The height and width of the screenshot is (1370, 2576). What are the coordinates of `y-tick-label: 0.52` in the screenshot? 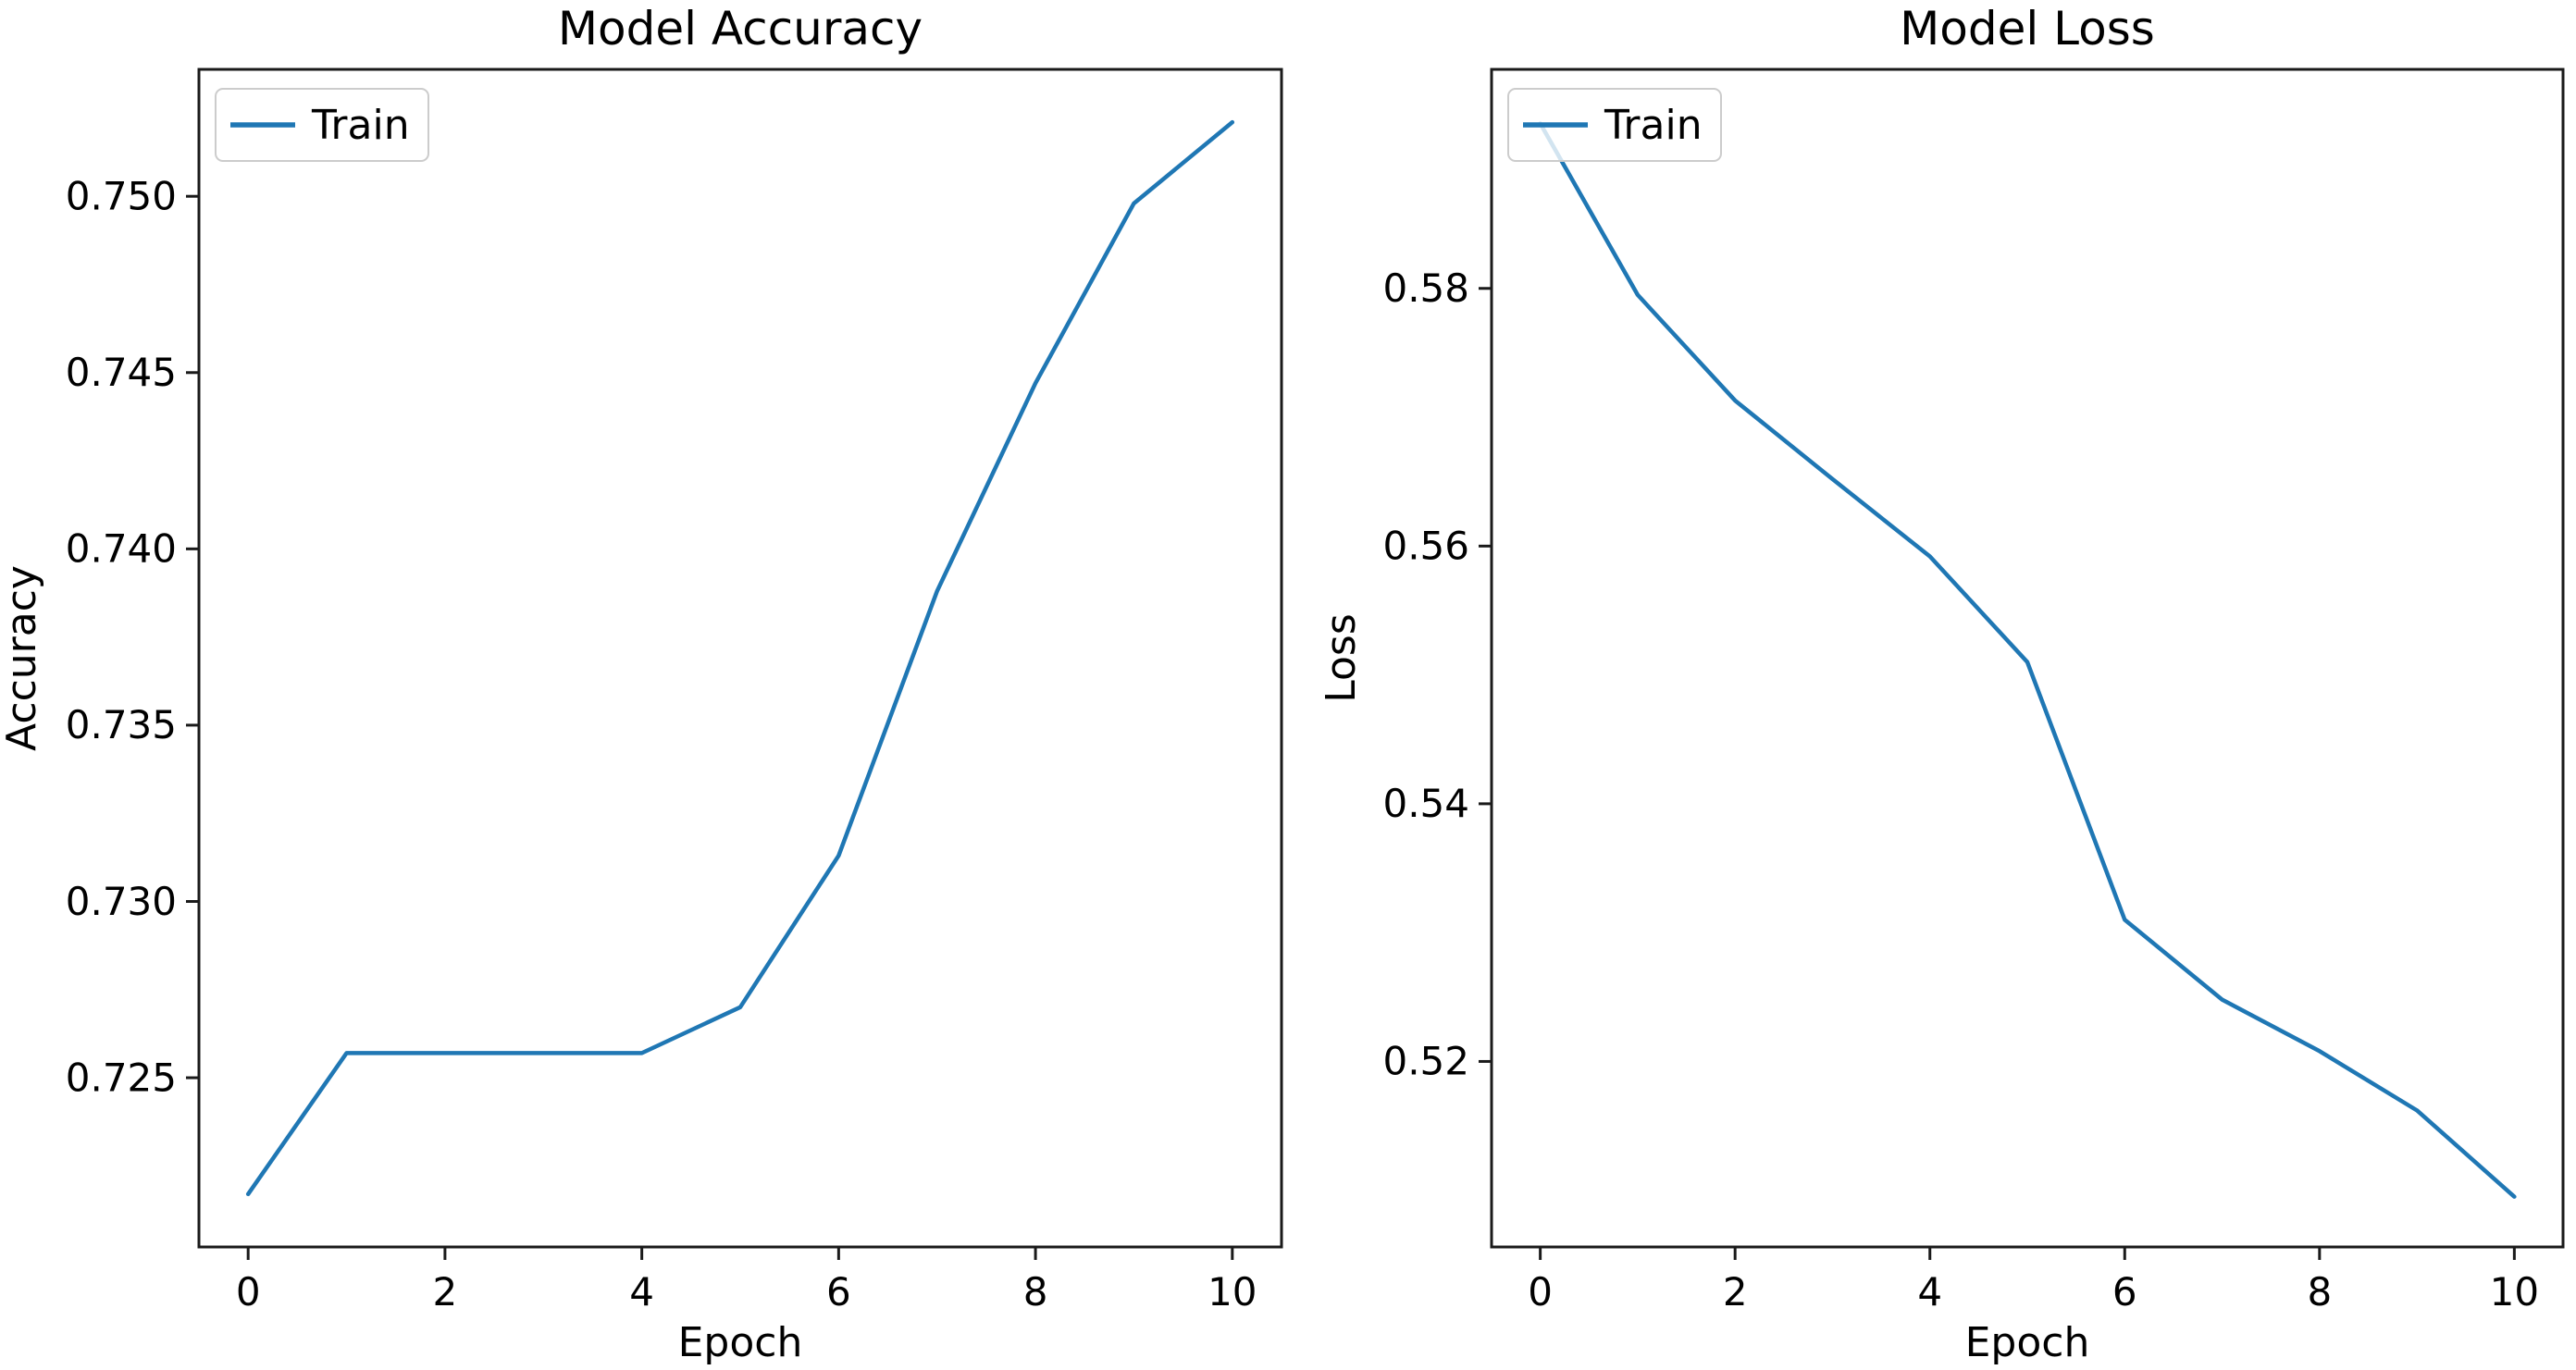 It's located at (1426, 1061).